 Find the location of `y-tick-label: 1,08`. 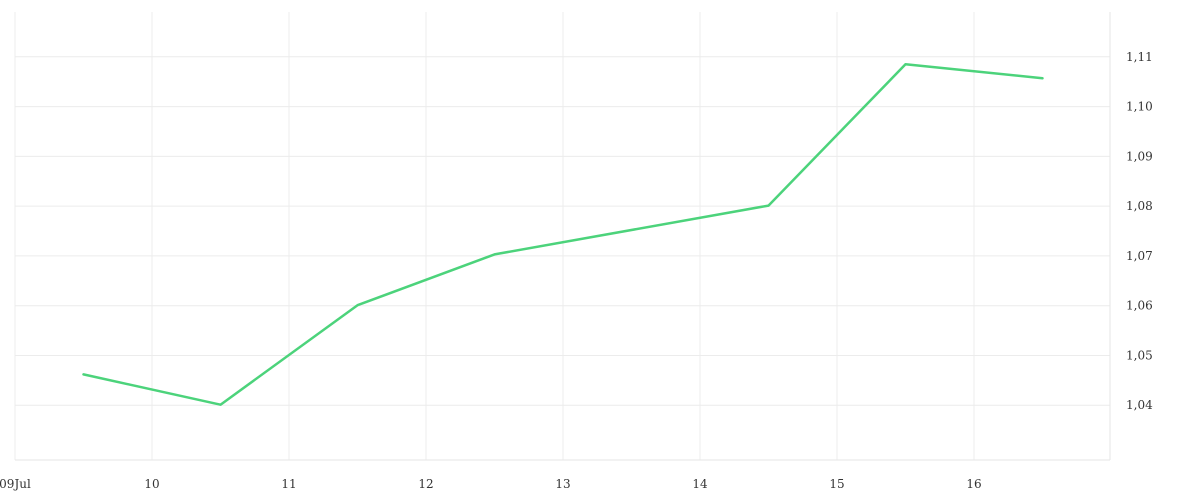

y-tick-label: 1,08 is located at coordinates (1139, 206).